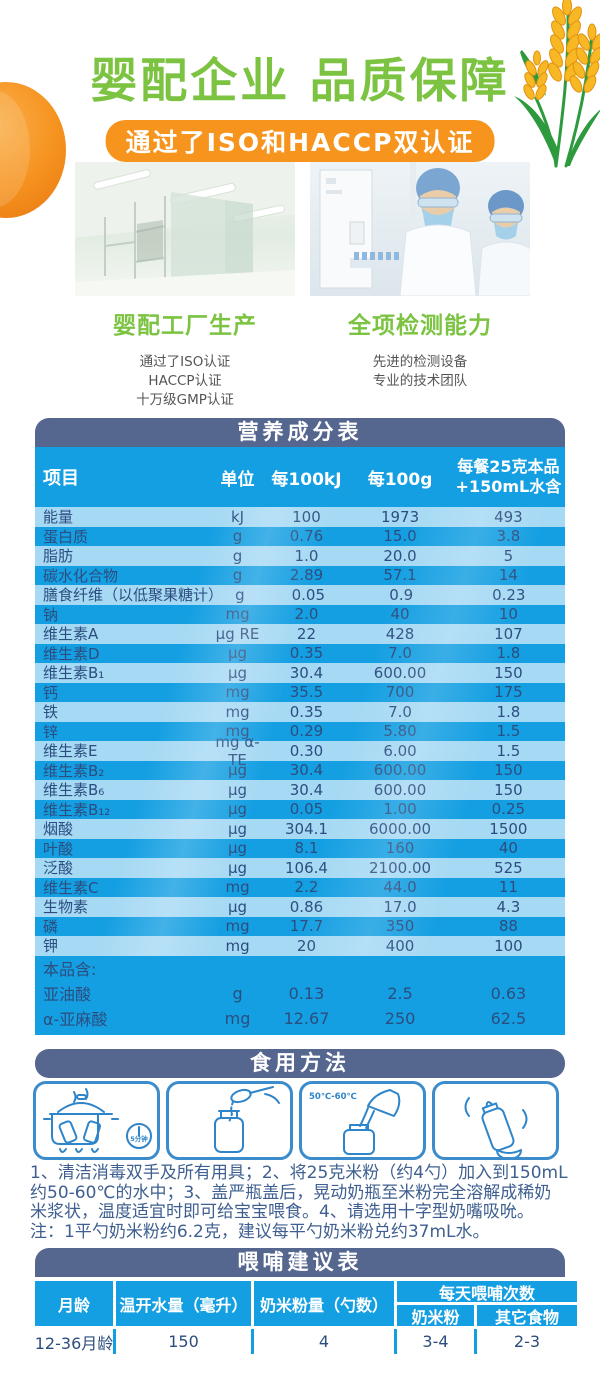 The width and height of the screenshot is (600, 1376). Describe the element at coordinates (400, 672) in the screenshot. I see `cell: 600.00` at that location.